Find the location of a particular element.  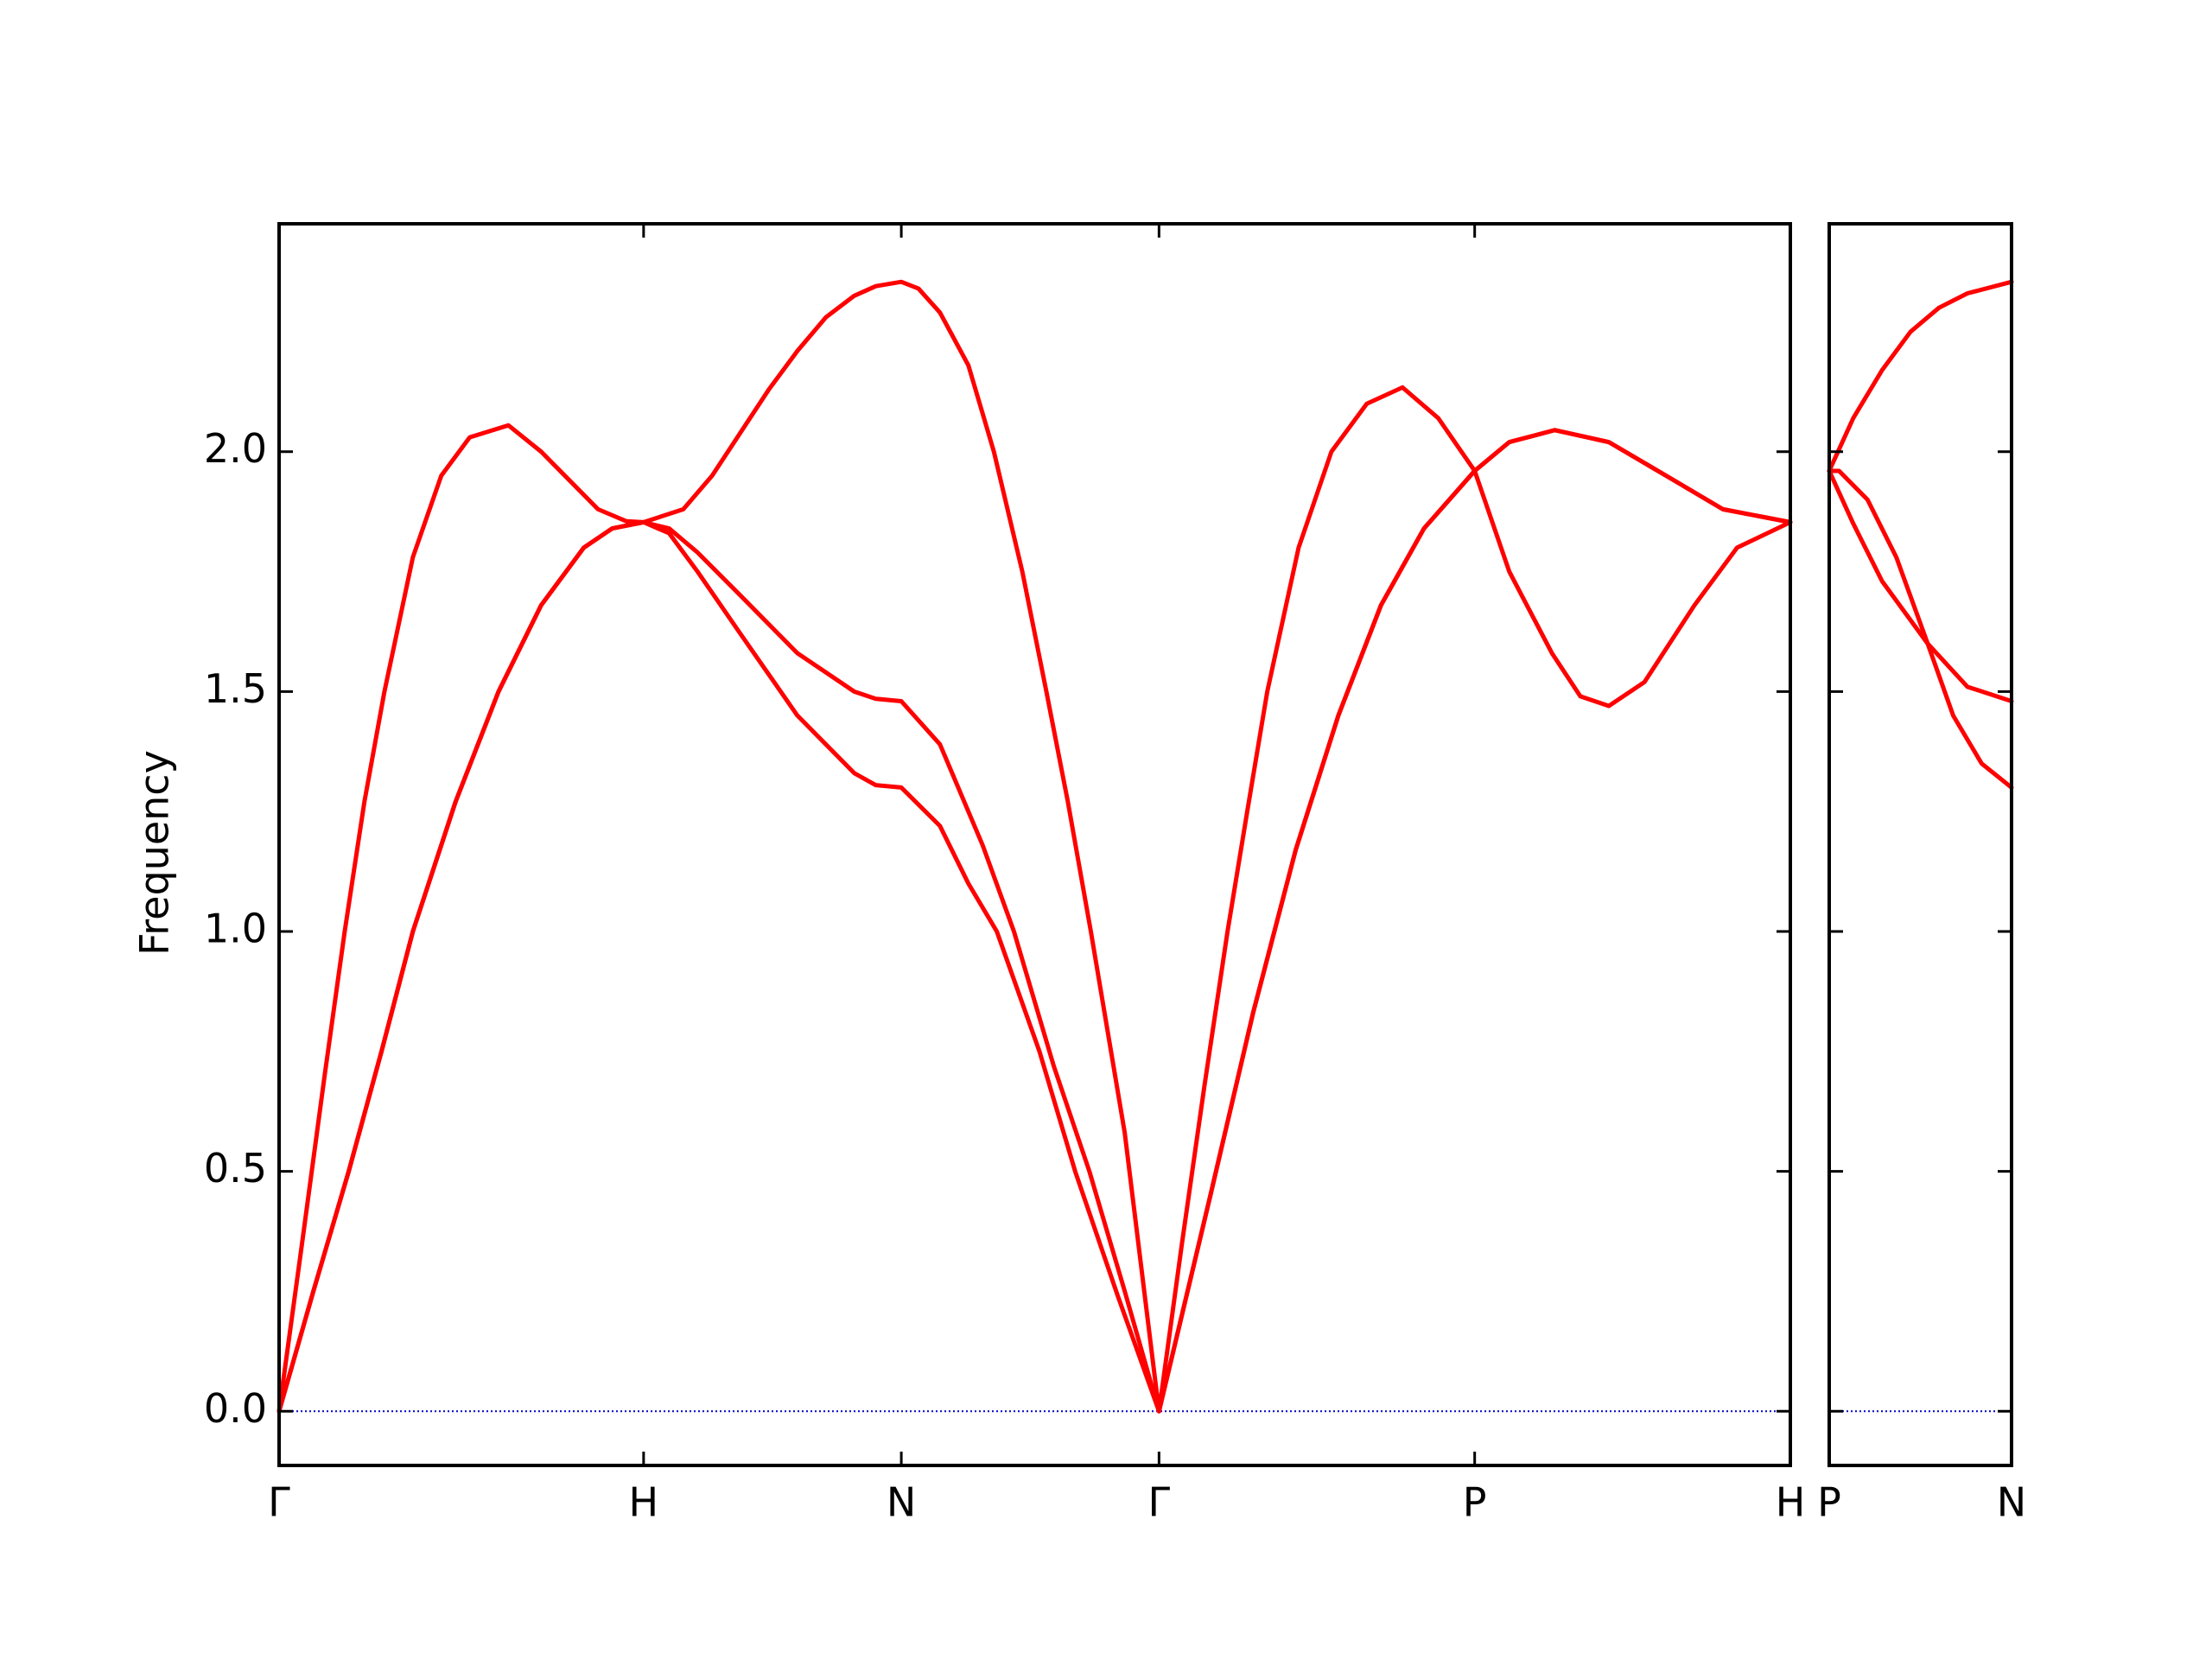

y-tick-label: 0.5 is located at coordinates (235, 1168).